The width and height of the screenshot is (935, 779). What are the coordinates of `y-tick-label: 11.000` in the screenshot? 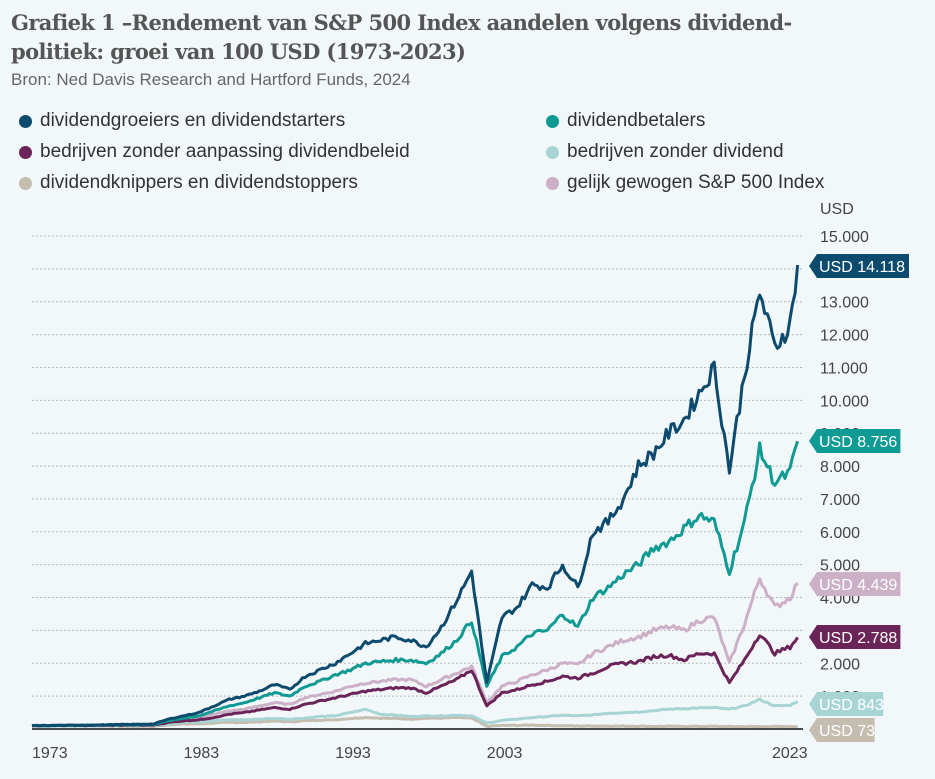 It's located at (844, 368).